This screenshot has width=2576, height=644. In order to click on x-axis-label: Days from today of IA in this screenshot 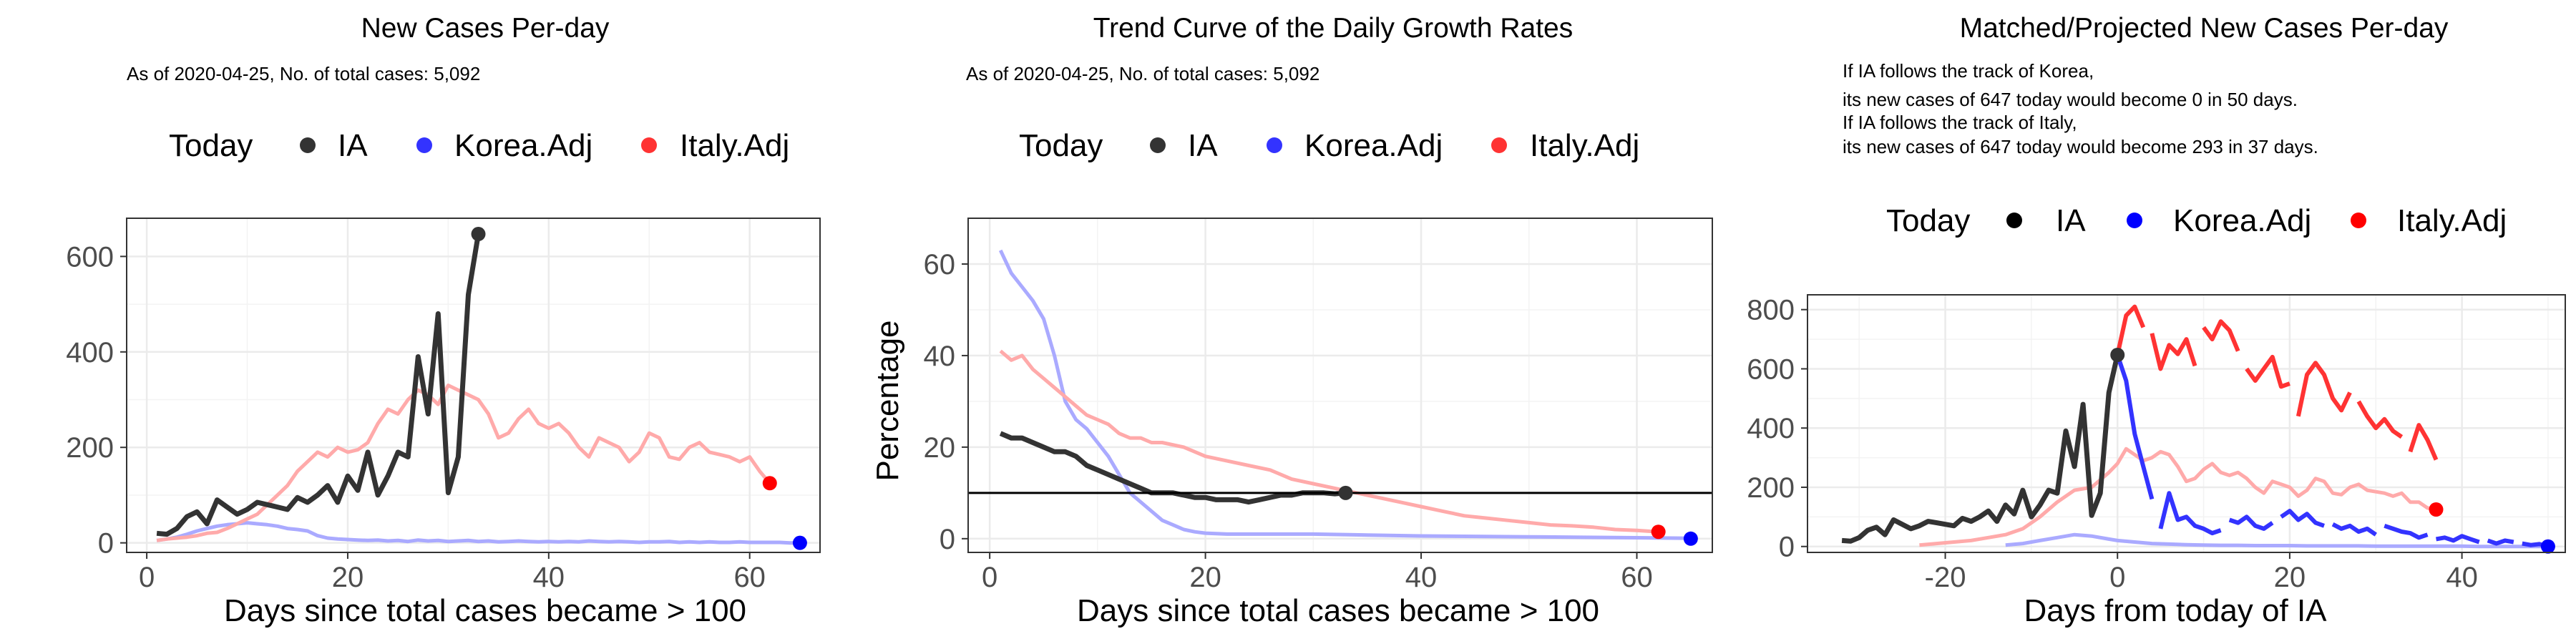, I will do `click(2175, 610)`.